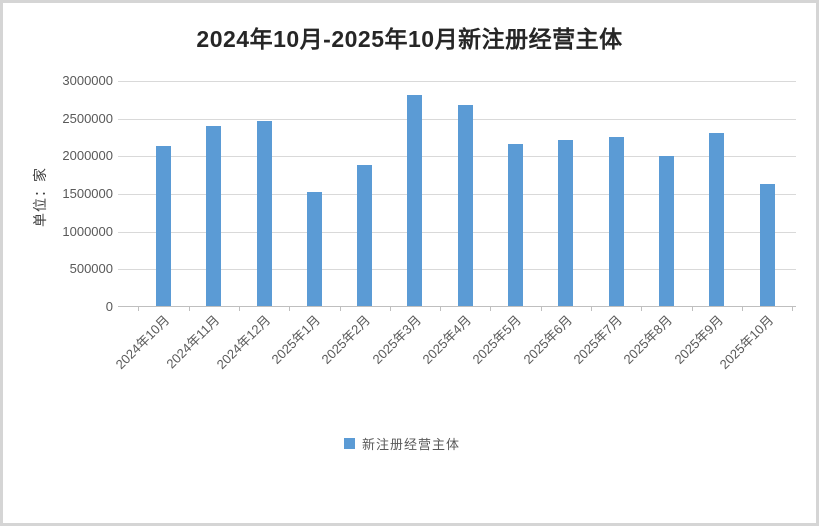  I want to click on legend-swatch-icon, so click(349, 443).